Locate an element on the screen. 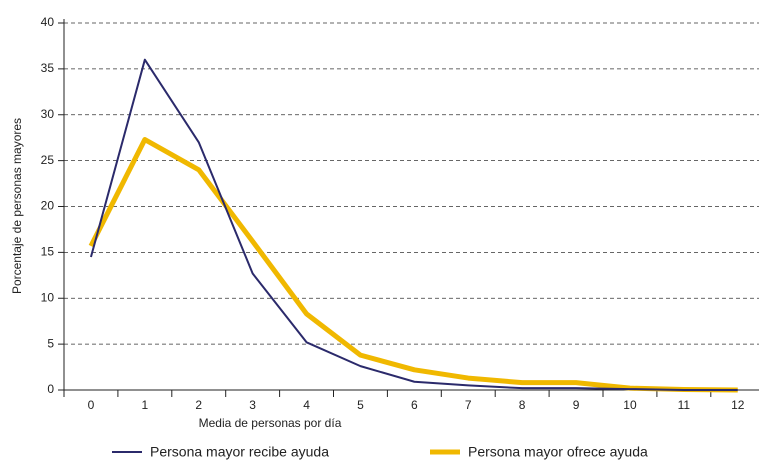 This screenshot has height=461, width=760. x-tick-label: 1 is located at coordinates (145, 405).